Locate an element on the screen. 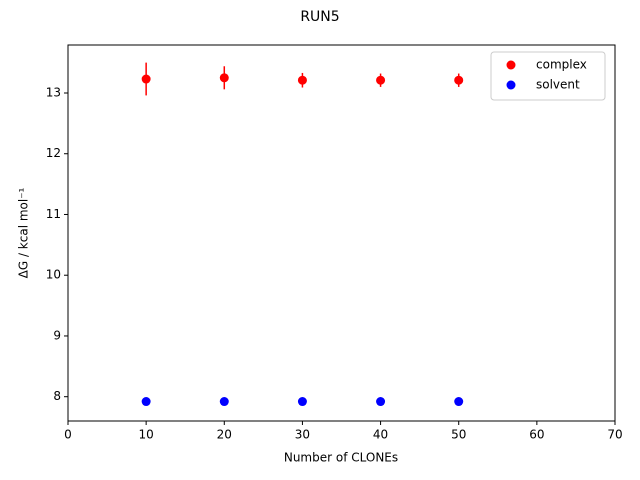  y-tick-label: 10 is located at coordinates (53, 275).